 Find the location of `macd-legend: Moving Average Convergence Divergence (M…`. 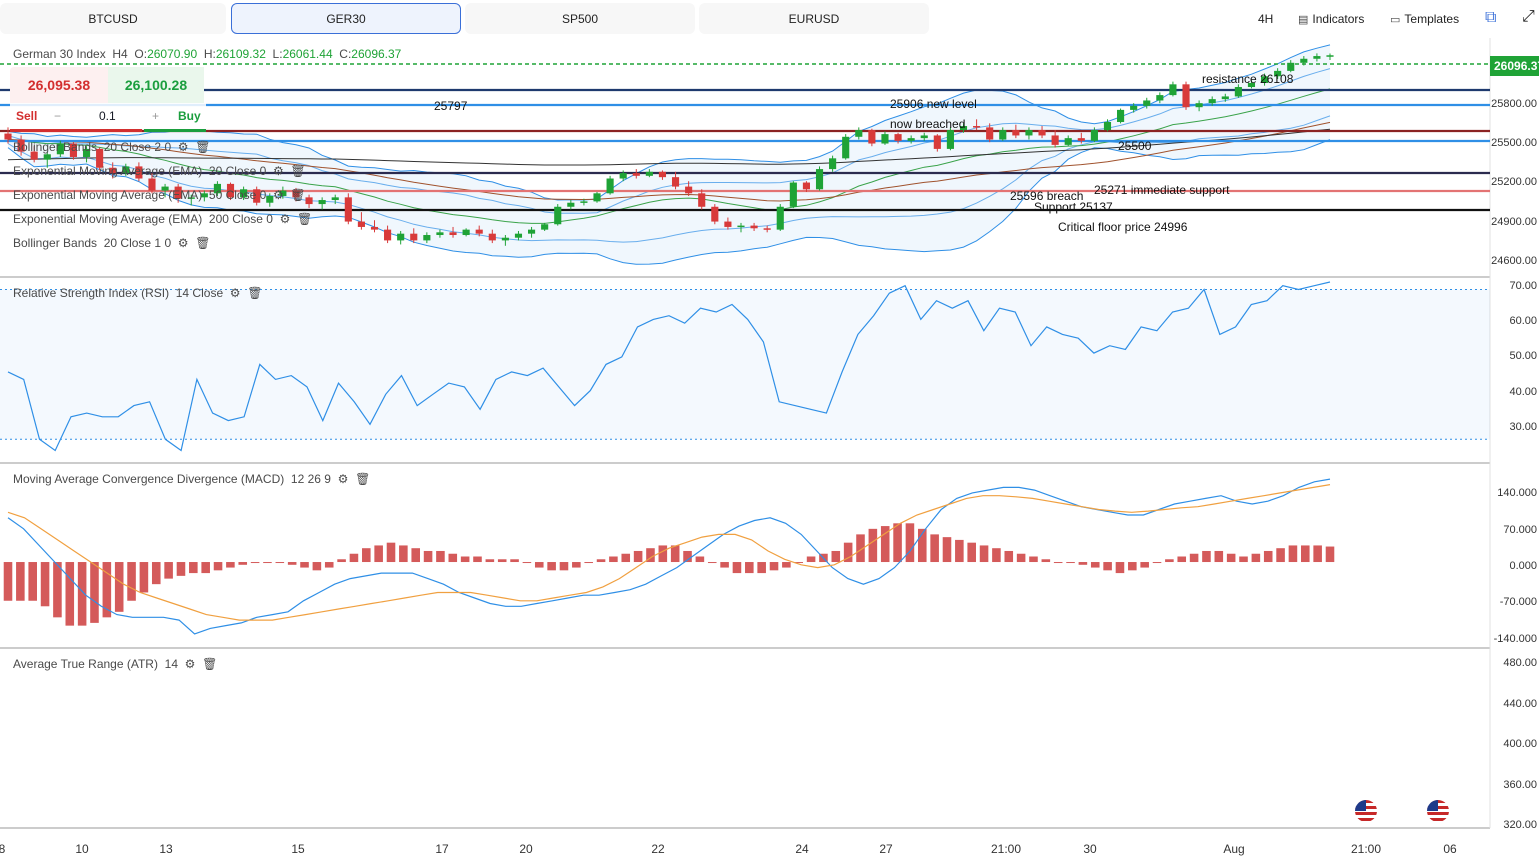

macd-legend: Moving Average Convergence Divergence (M… is located at coordinates (191, 479).